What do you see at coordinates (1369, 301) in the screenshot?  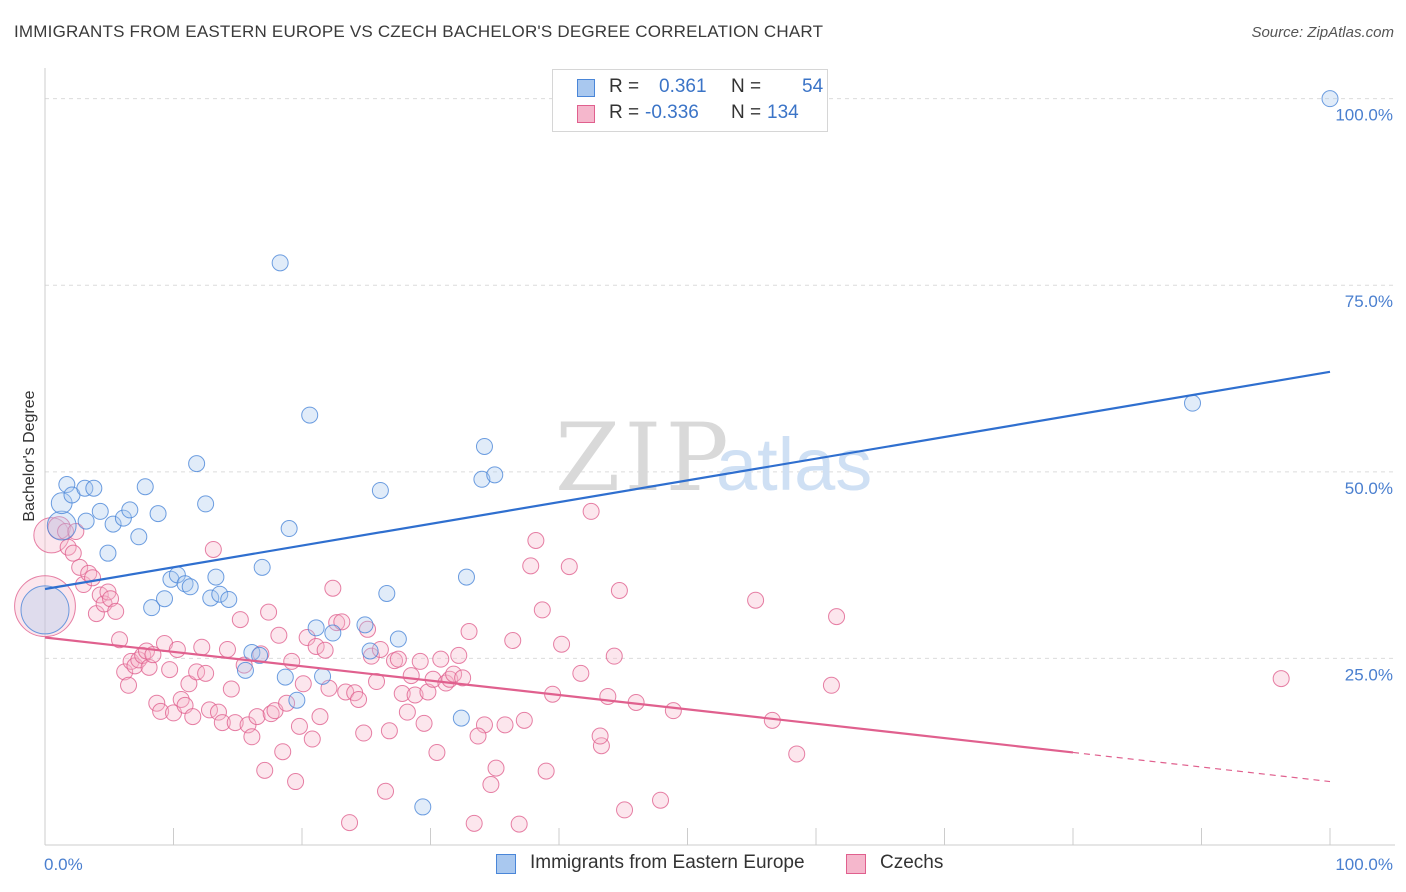 I see `y-tick-label-1: 75.0%` at bounding box center [1369, 301].